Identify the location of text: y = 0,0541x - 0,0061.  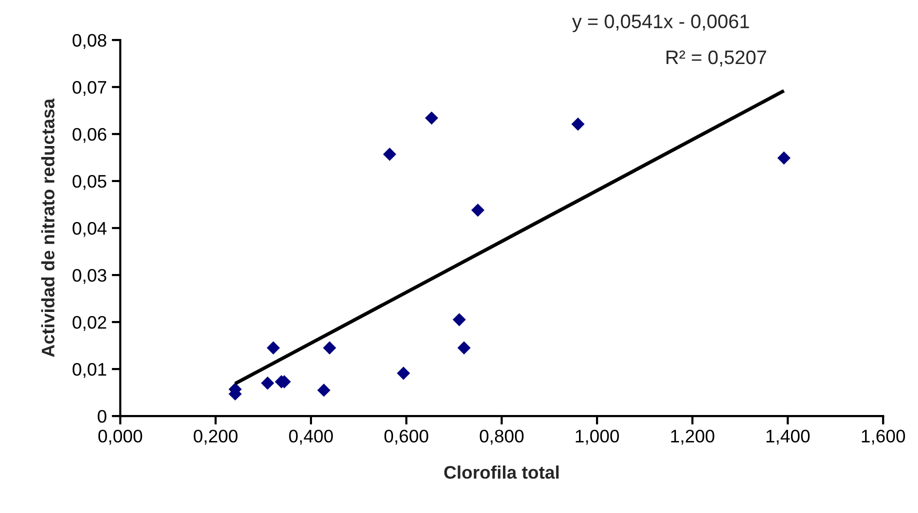
(660, 23).